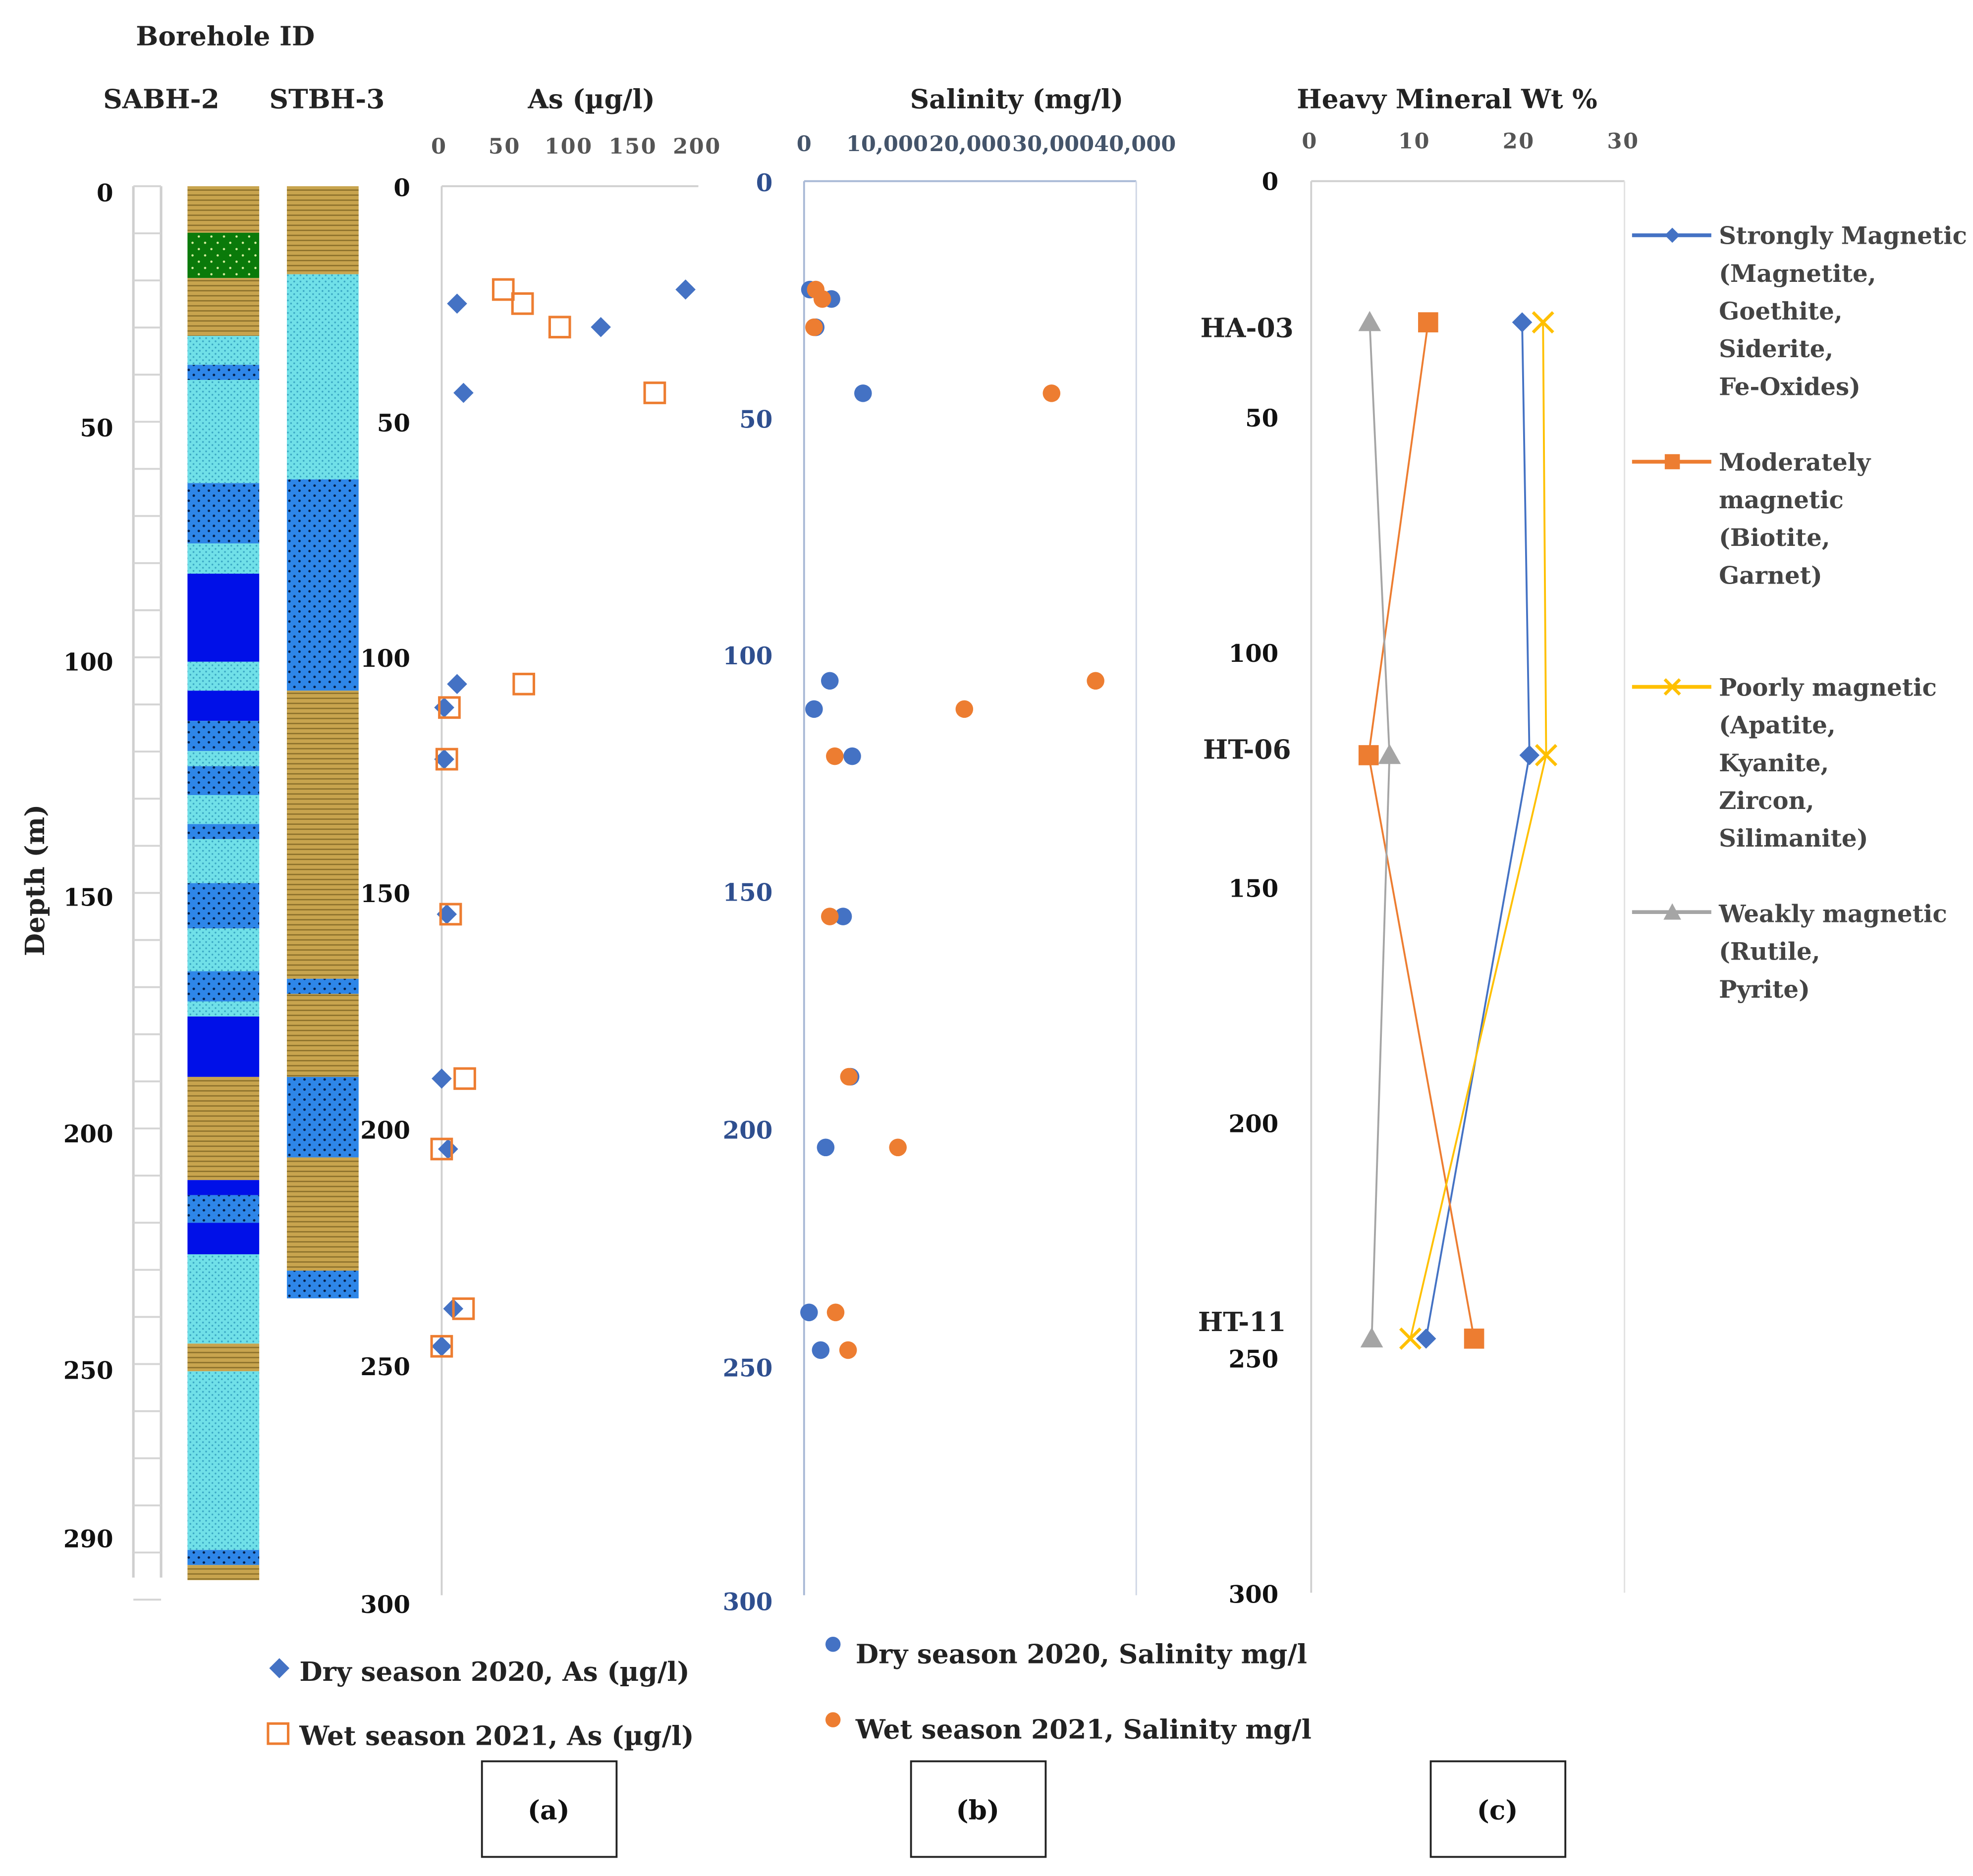 The image size is (1973, 1876). Describe the element at coordinates (563, 818) in the screenshot. I see `chart-a-marks` at that location.